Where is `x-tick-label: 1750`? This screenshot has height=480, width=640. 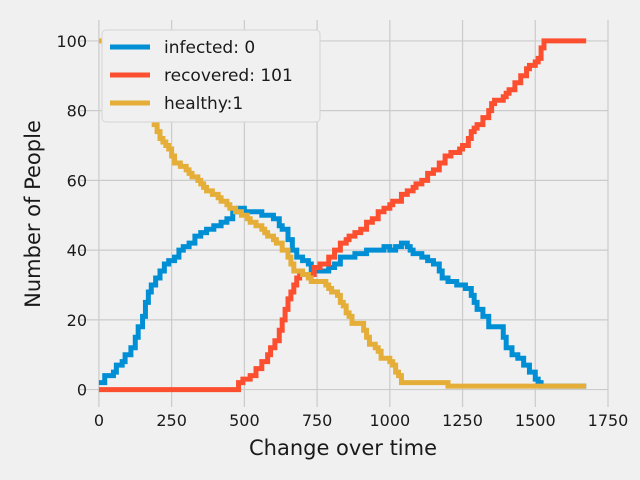
x-tick-label: 1750 is located at coordinates (608, 420).